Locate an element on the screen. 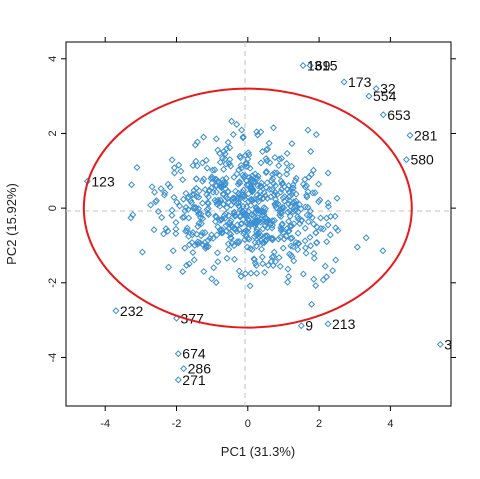  point-label: 653 is located at coordinates (399, 115).